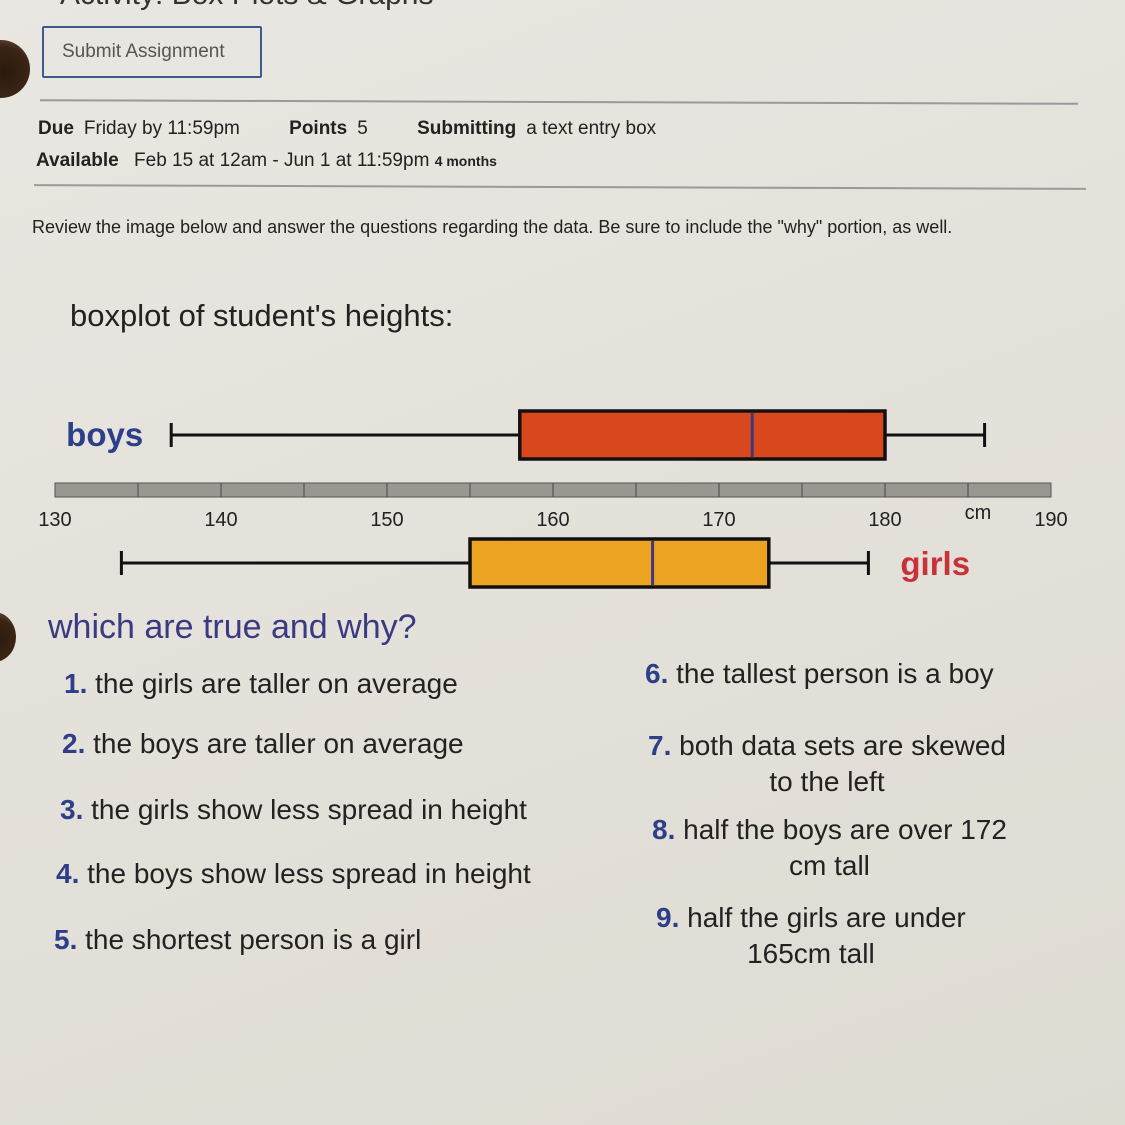 Image resolution: width=1125 pixels, height=1125 pixels. I want to click on statement-number: 5., so click(66, 939).